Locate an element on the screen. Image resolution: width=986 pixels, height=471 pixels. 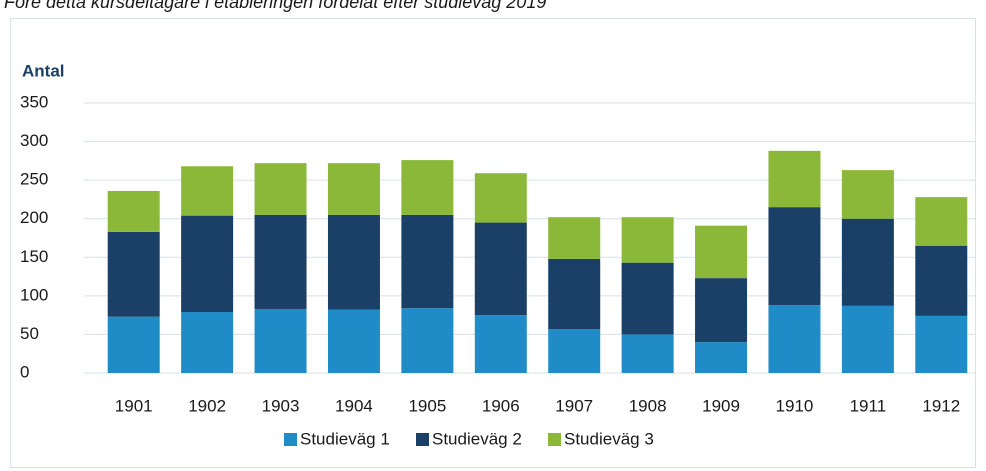
x-tick-label: 1903 is located at coordinates (281, 405).